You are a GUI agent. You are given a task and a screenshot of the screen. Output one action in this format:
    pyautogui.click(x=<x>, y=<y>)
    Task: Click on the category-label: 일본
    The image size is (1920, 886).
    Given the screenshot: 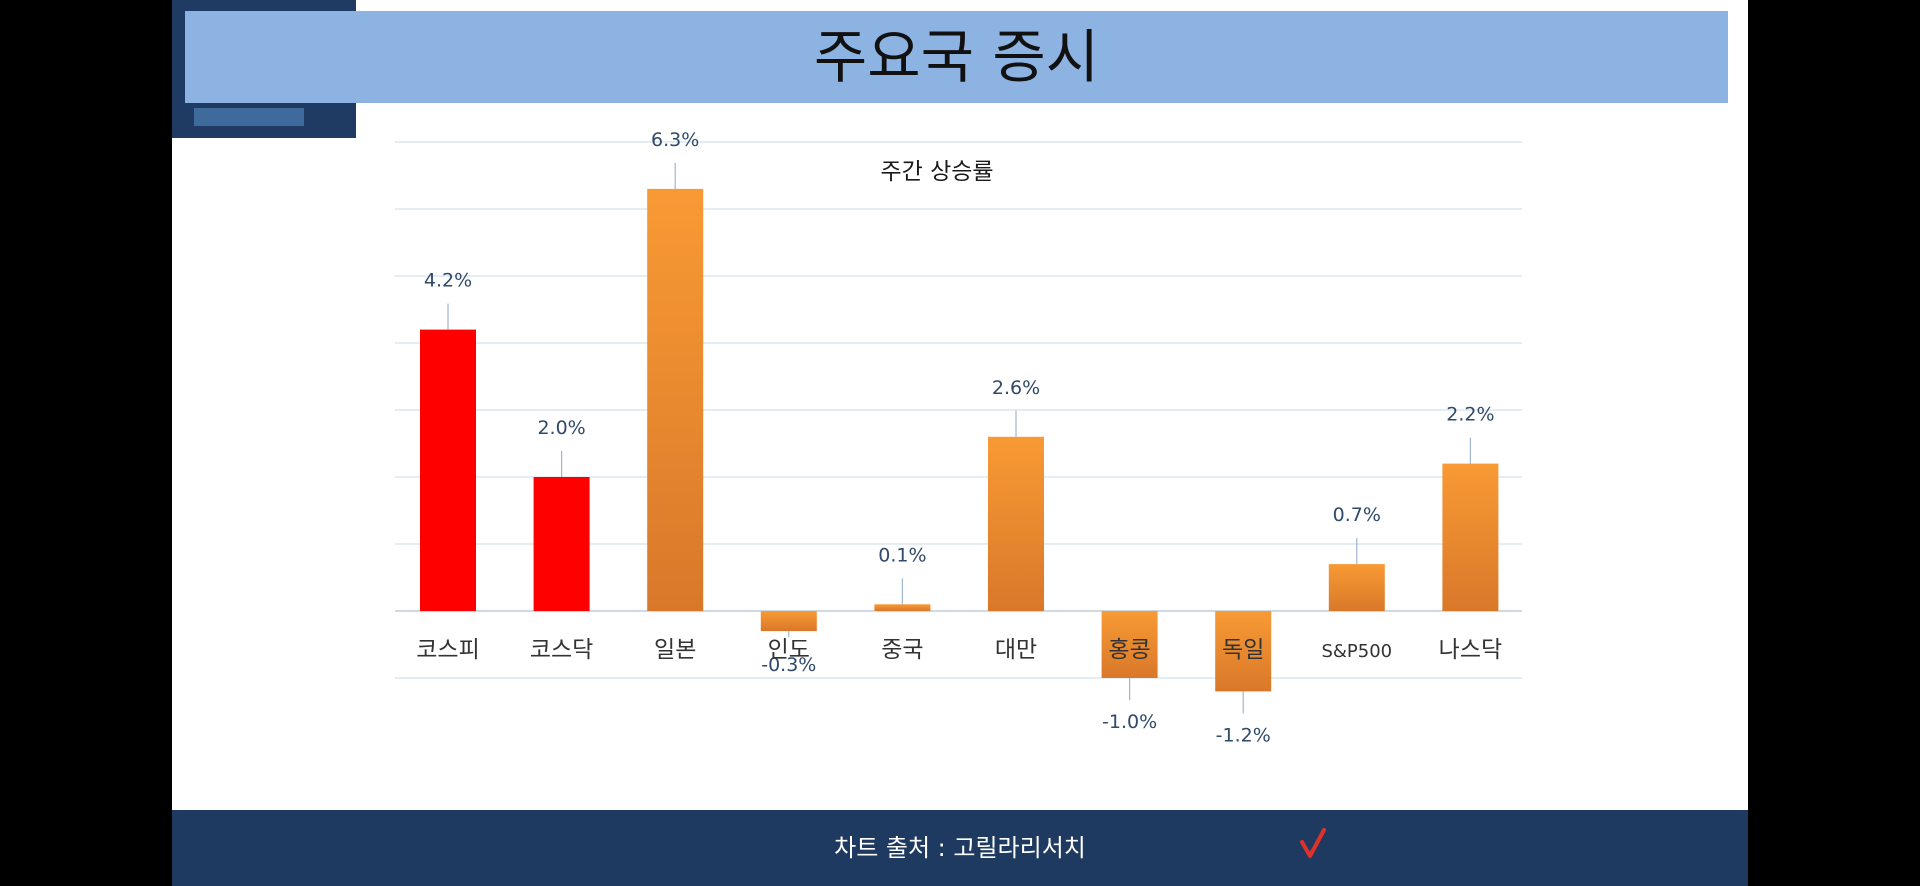 What is the action you would take?
    pyautogui.click(x=675, y=650)
    